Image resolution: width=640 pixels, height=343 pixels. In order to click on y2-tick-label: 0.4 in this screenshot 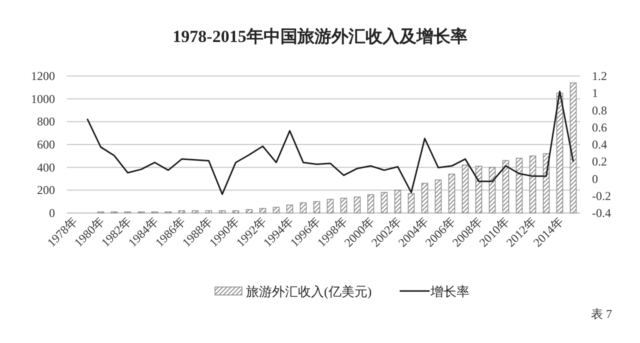, I will do `click(599, 145)`.